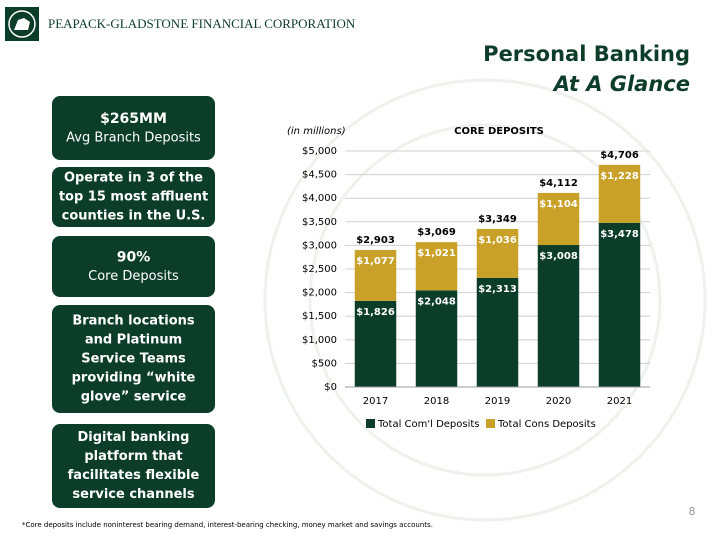  I want to click on callout-line: counties in the U.S., so click(134, 216).